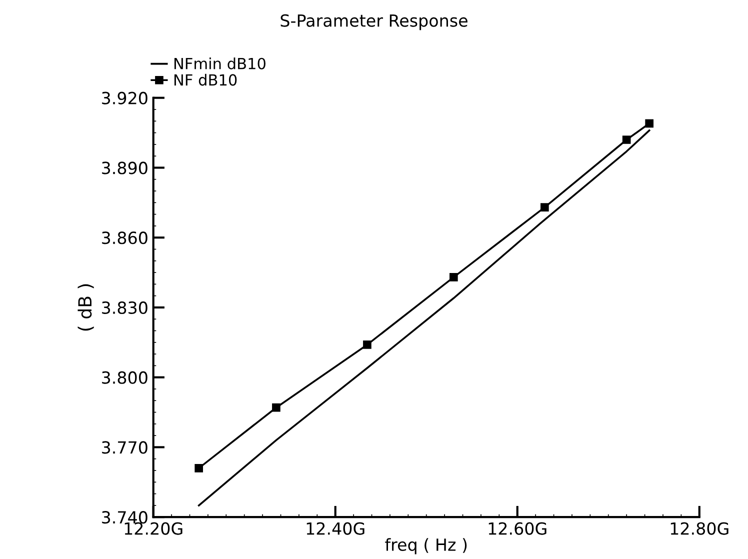 The image size is (748, 559). Describe the element at coordinates (205, 80) in the screenshot. I see `legend-label: NF dB10` at that location.